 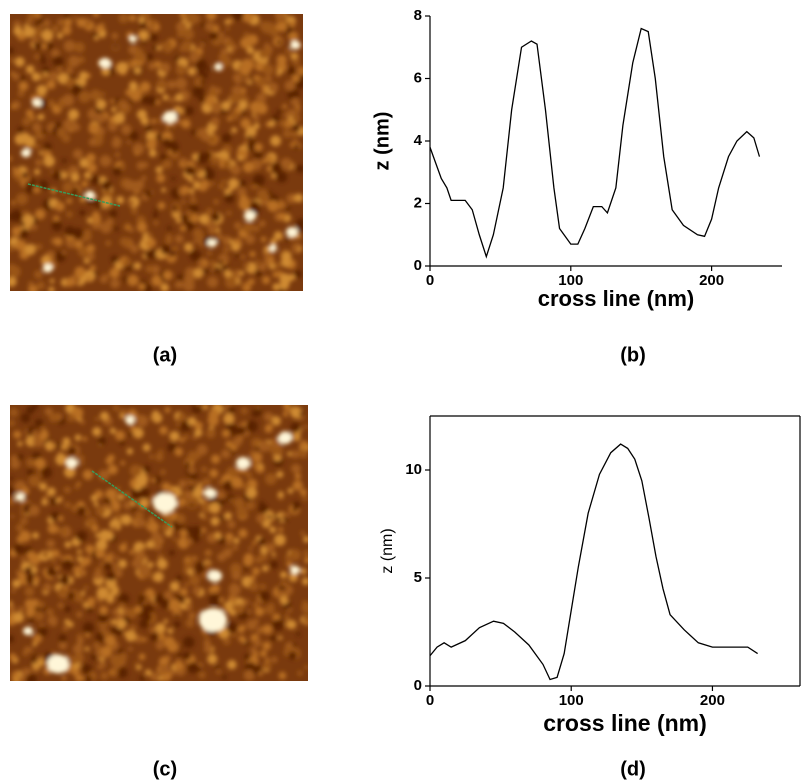 What do you see at coordinates (625, 723) in the screenshot?
I see `x-axis-label: cross line (nm)` at bounding box center [625, 723].